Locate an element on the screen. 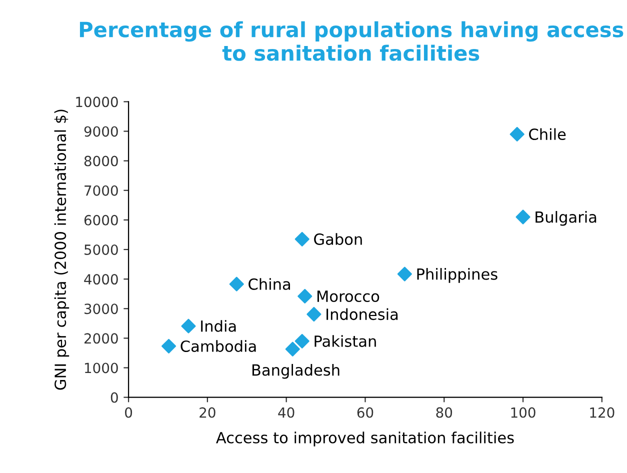 The width and height of the screenshot is (627, 473). annotation: Morocco is located at coordinates (348, 296).